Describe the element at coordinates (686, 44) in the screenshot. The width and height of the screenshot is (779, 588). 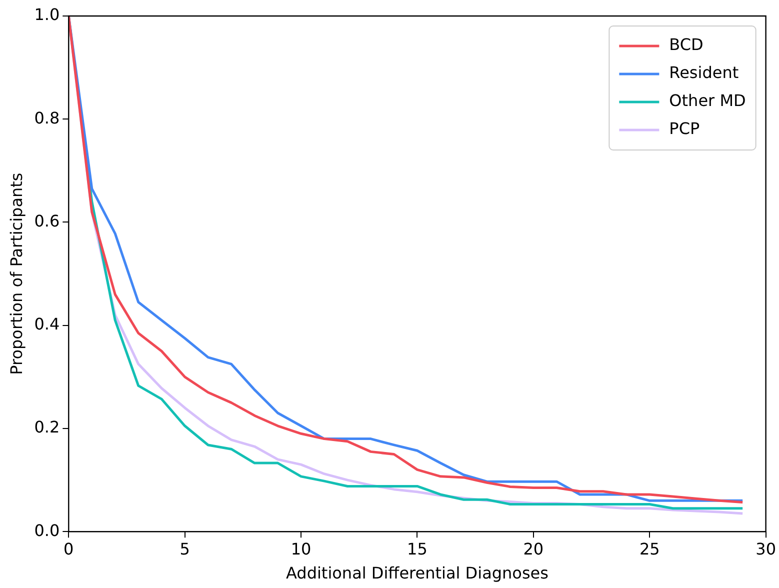
I see `legend-label: BCD` at that location.